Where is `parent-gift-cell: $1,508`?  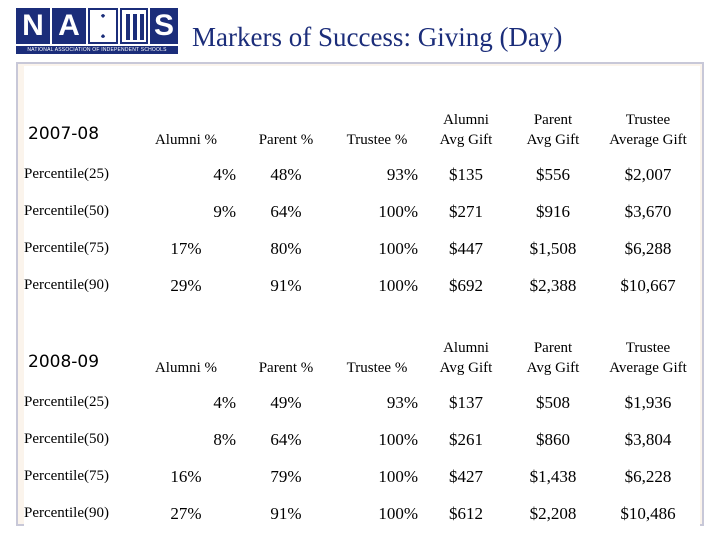 parent-gift-cell: $1,508 is located at coordinates (553, 248).